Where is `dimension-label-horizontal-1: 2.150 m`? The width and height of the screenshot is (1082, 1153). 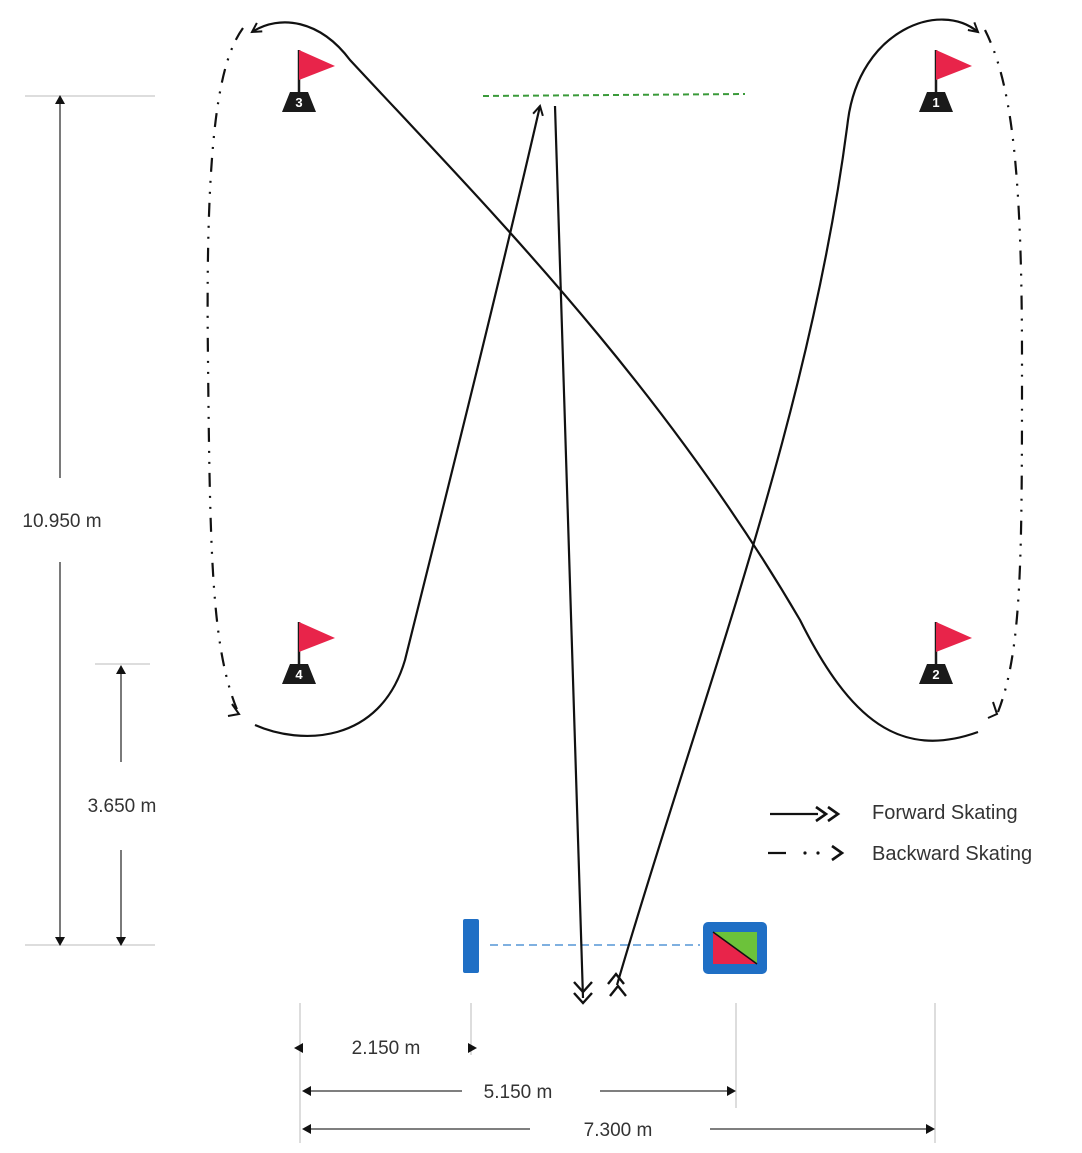 dimension-label-horizontal-1: 2.150 m is located at coordinates (386, 1048).